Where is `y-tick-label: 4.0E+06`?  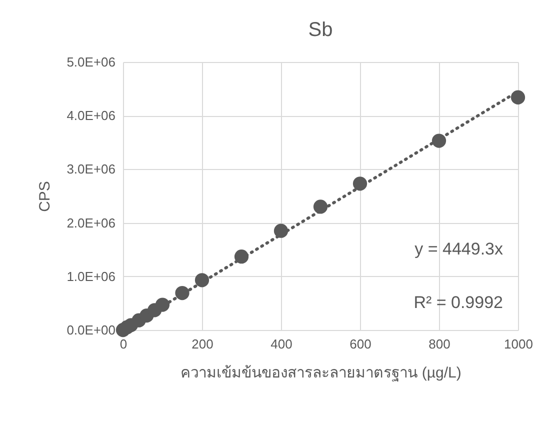 y-tick-label: 4.0E+06 is located at coordinates (91, 116).